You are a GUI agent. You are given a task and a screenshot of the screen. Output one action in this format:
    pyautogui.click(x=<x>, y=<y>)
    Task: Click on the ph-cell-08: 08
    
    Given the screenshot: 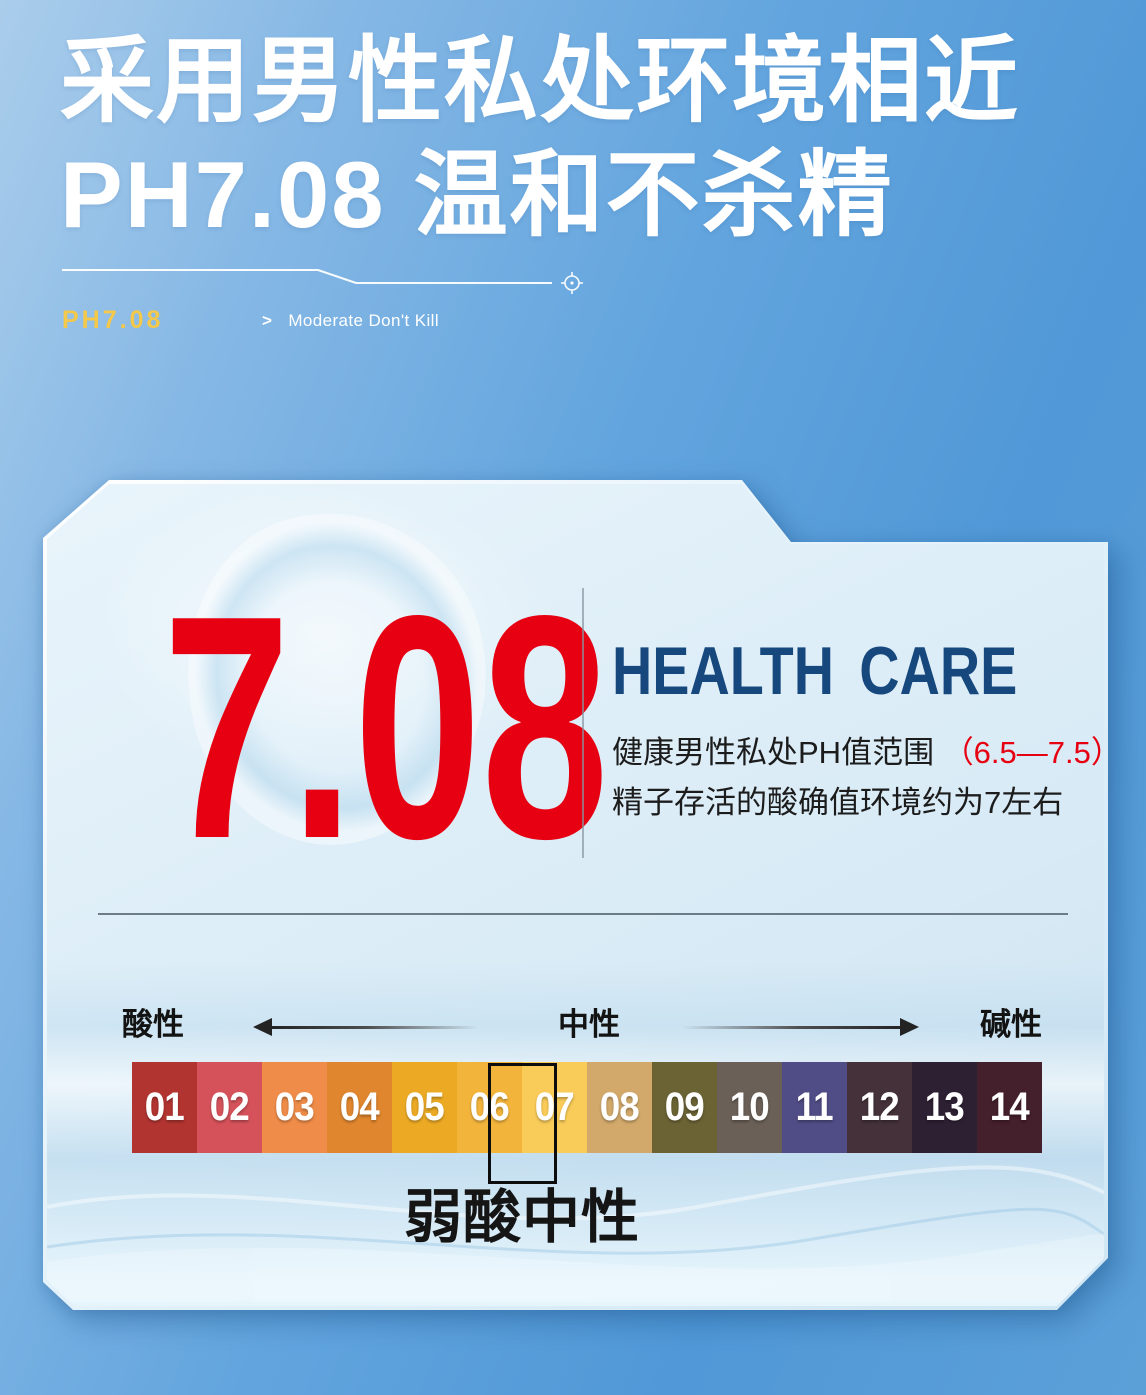 What is the action you would take?
    pyautogui.click(x=619, y=1107)
    